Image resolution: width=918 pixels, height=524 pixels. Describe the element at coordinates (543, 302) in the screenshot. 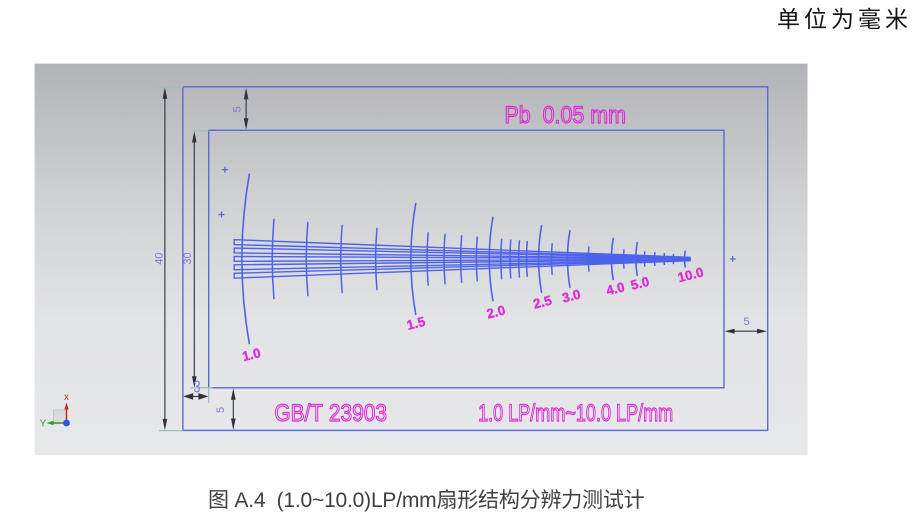

I see `svg-text: 2.5` at that location.